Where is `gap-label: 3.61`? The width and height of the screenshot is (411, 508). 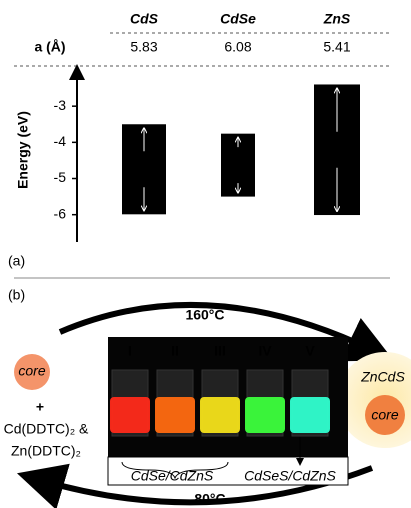
gap-label: 3.61 is located at coordinates (336, 149).